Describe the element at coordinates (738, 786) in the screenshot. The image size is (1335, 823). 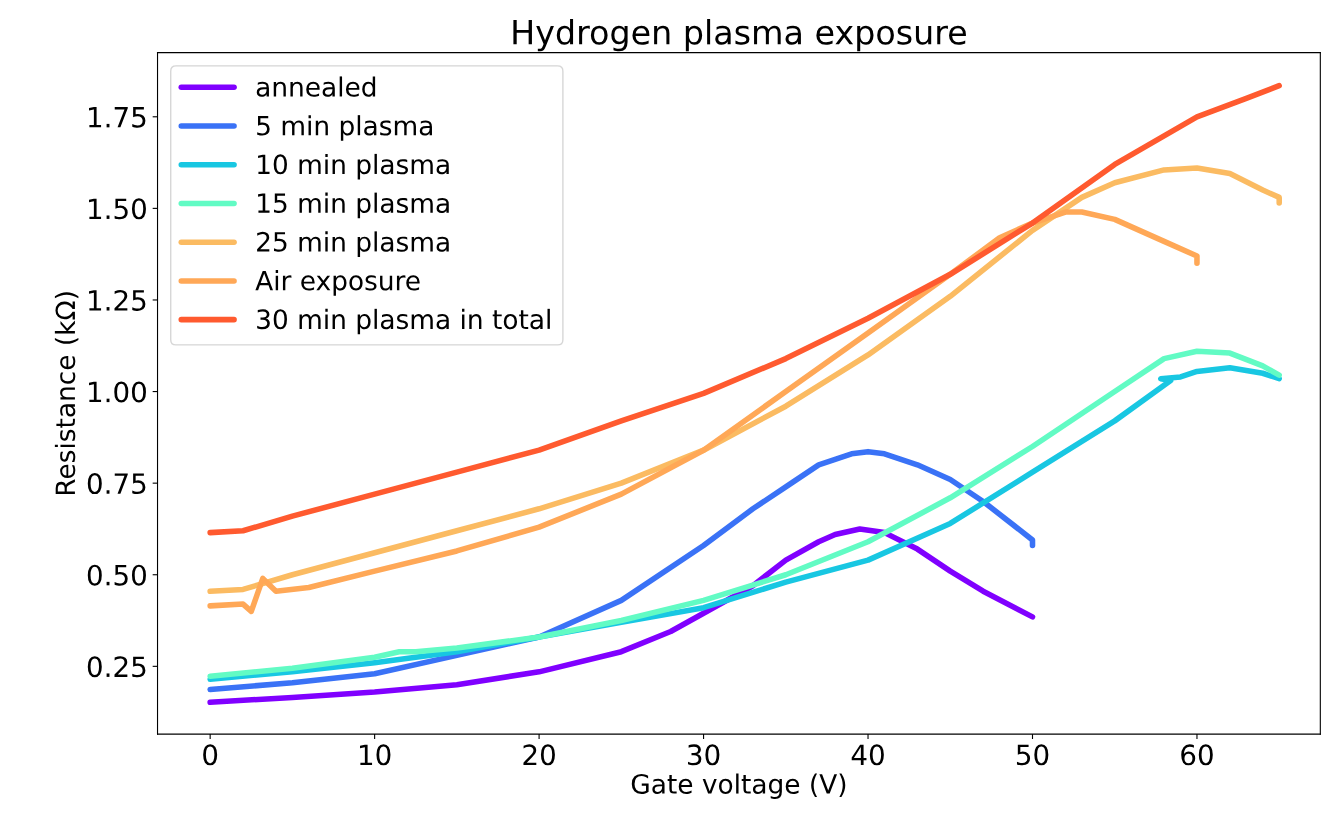
I see `x-axis-title: Gate voltage (V)` at that location.